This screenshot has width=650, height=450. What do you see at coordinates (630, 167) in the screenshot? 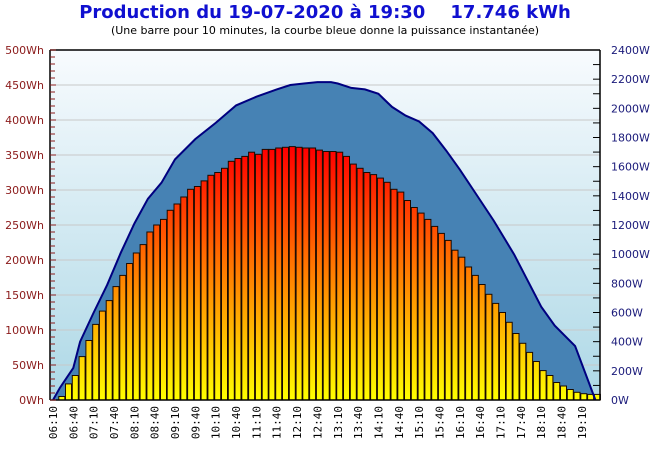
I see `right-axis-label: 1600W` at bounding box center [630, 167].